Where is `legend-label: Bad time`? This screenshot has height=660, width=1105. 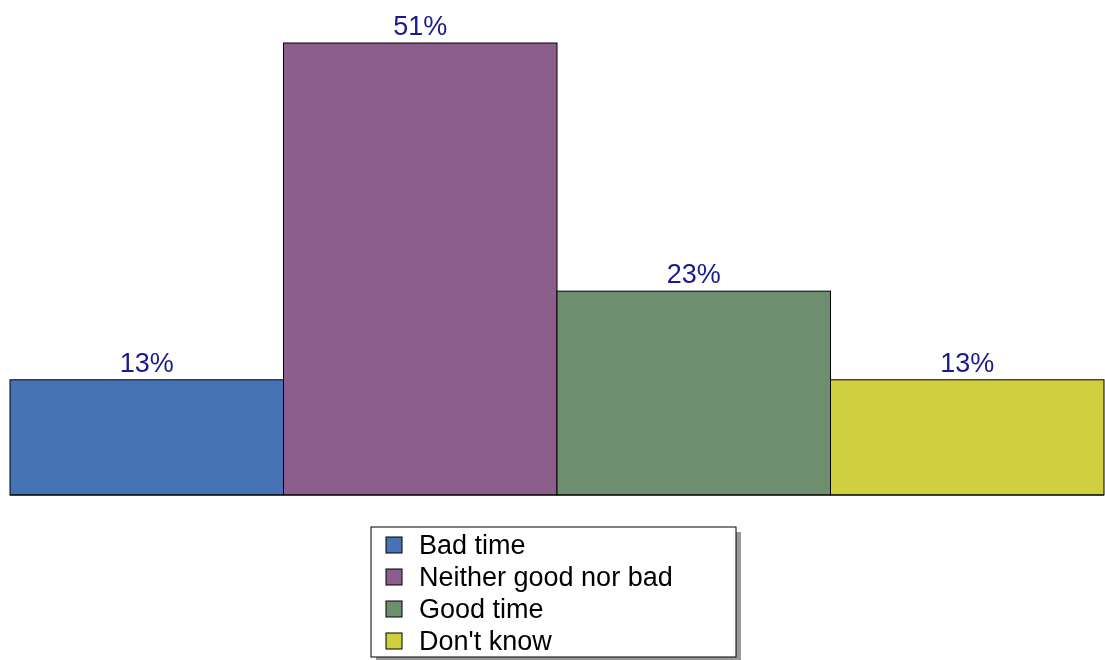
legend-label: Bad time is located at coordinates (472, 545).